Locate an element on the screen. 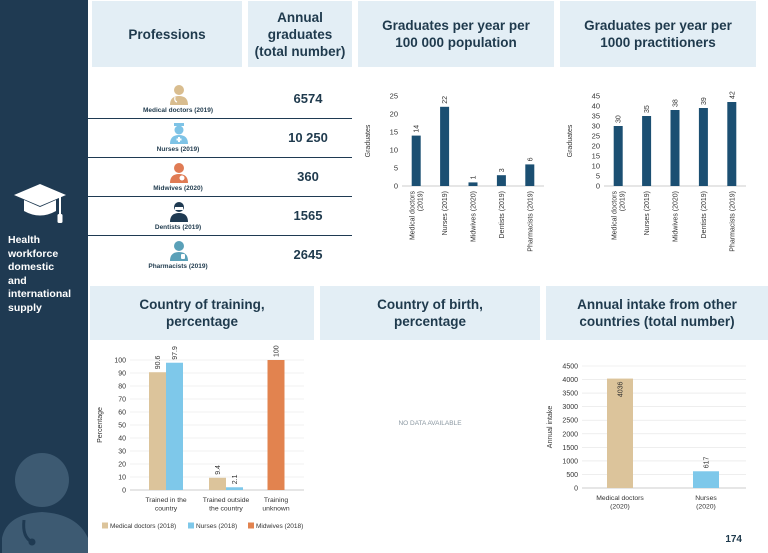 The height and width of the screenshot is (553, 768). sidebar-title-line: international is located at coordinates (40, 294).